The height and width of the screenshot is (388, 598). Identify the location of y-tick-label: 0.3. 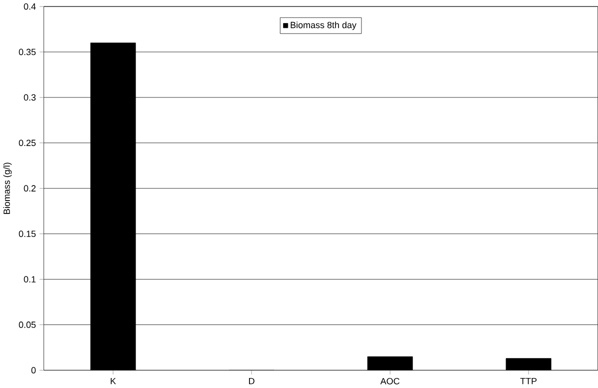
(30, 97).